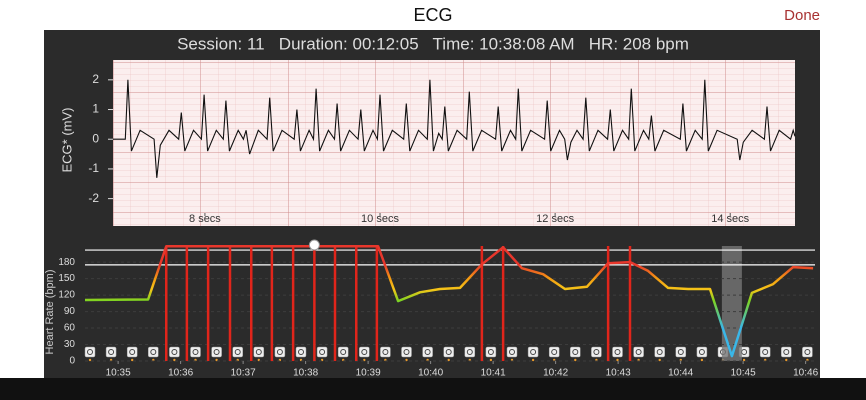 The image size is (866, 400). I want to click on y-tick-label: -1, so click(93, 168).